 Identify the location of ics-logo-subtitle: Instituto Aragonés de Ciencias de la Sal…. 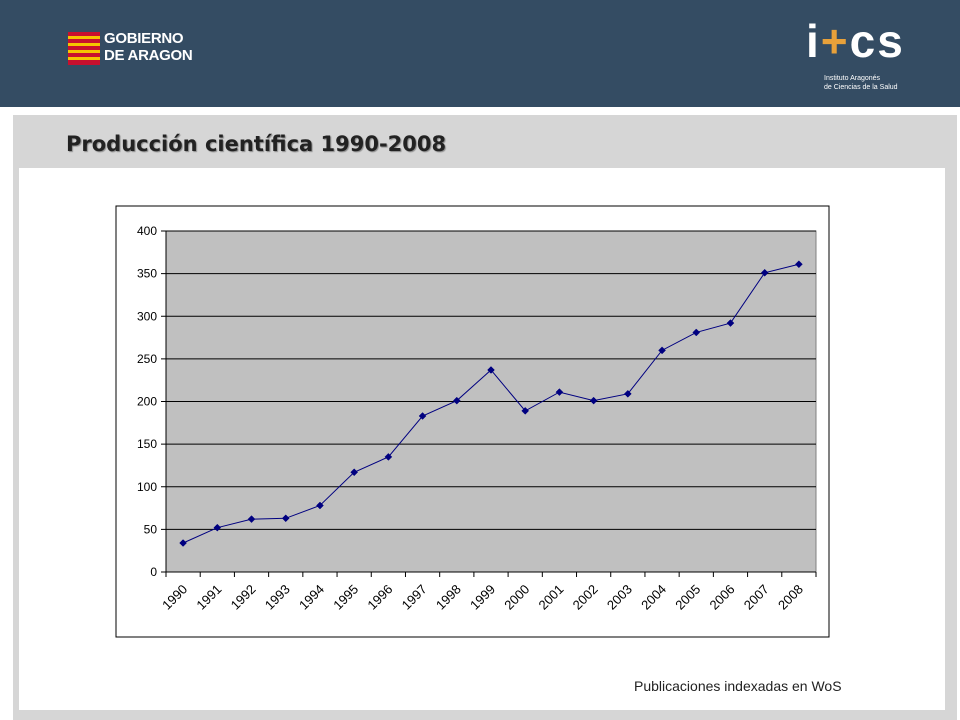
(861, 83).